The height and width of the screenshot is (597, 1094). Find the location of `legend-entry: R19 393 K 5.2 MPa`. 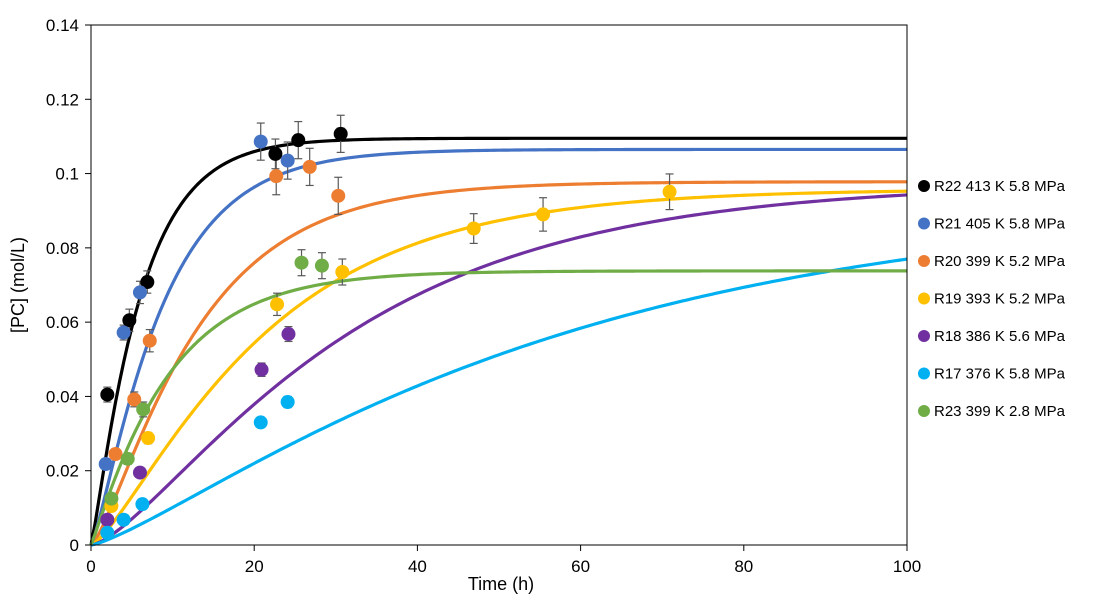

legend-entry: R19 393 K 5.2 MPa is located at coordinates (1000, 299).